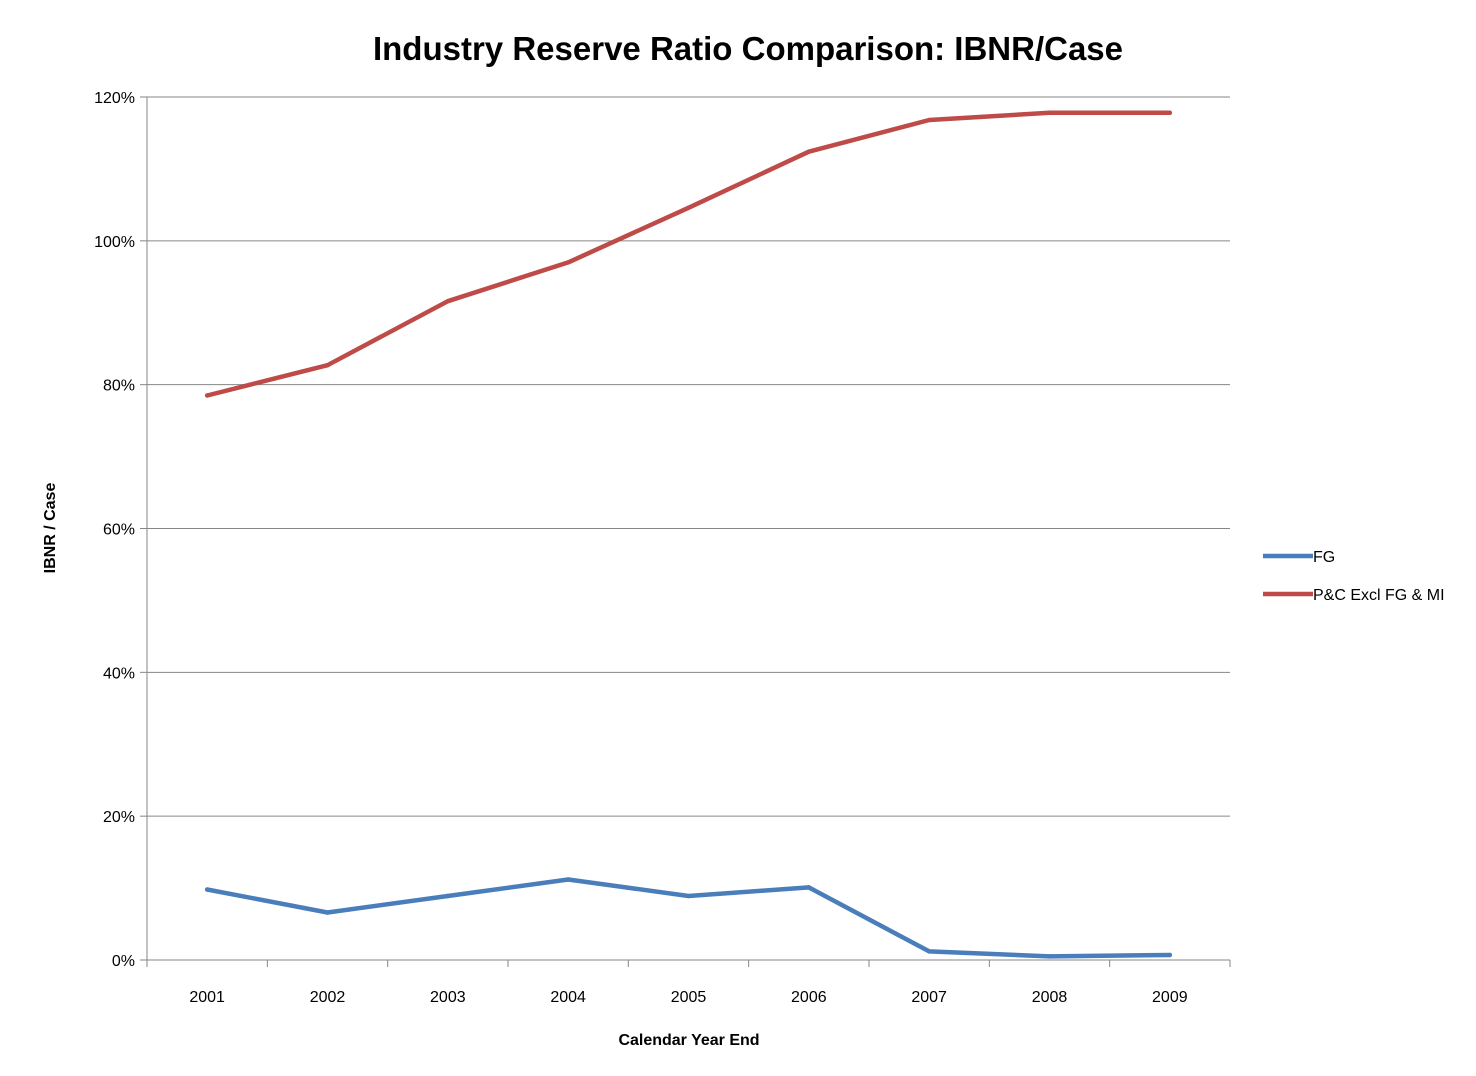 This screenshot has height=1076, width=1476. What do you see at coordinates (448, 997) in the screenshot?
I see `x-tick-label: 2003` at bounding box center [448, 997].